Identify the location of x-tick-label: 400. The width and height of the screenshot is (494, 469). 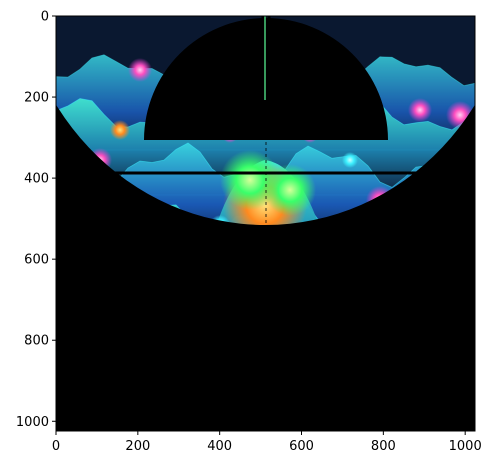
(219, 446).